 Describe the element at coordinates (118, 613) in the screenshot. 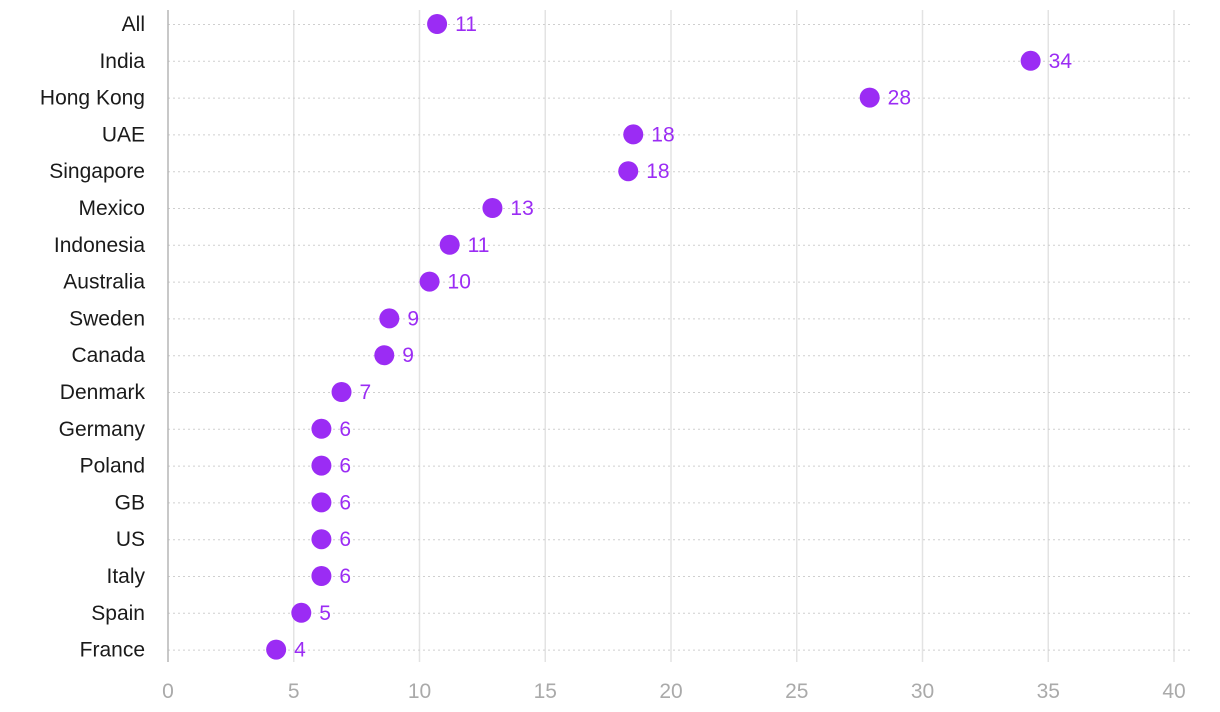

I see `category-label: Spain` at that location.